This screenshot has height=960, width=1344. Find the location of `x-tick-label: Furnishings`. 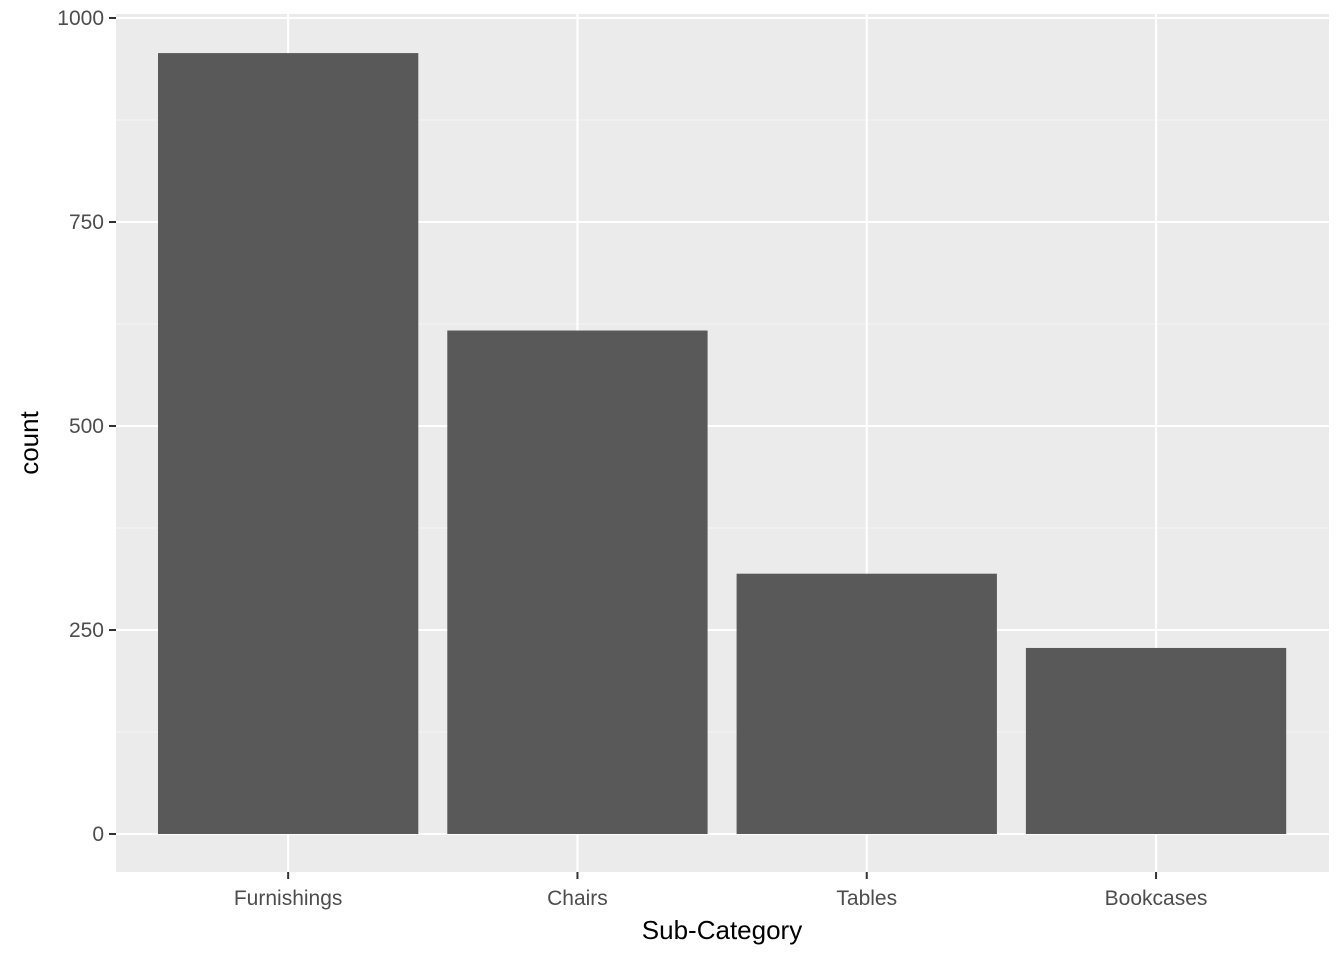

x-tick-label: Furnishings is located at coordinates (288, 898).